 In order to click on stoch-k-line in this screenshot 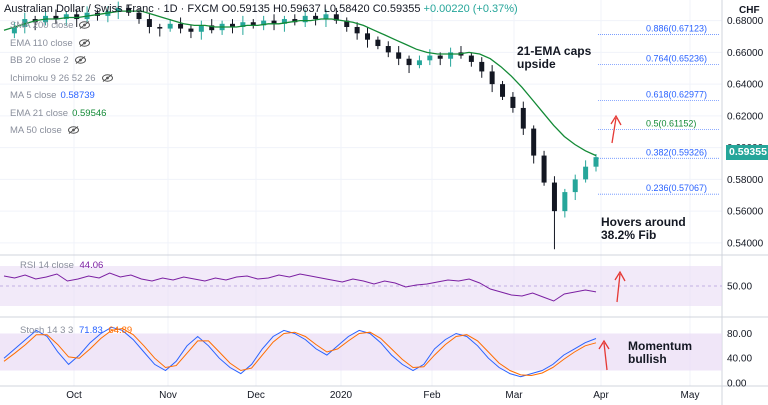, I will do `click(300, 352)`.